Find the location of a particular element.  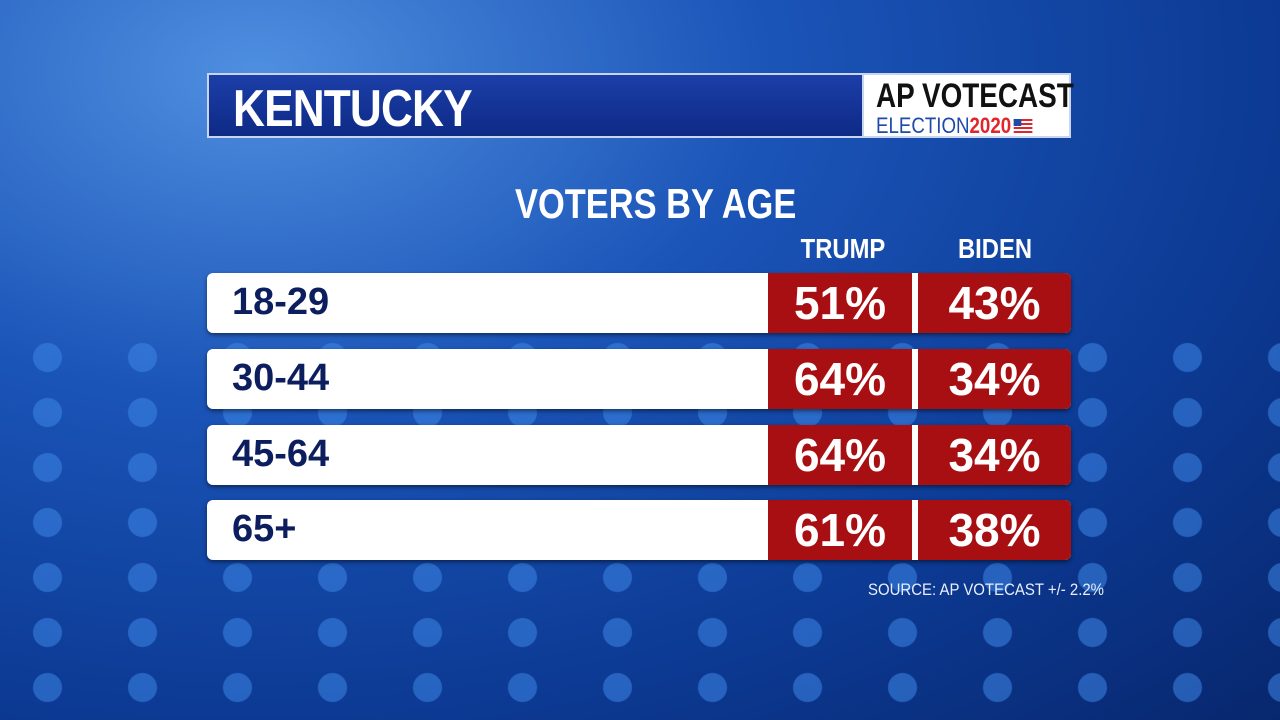

table-row: 65+ 61% 38% is located at coordinates (639, 530).